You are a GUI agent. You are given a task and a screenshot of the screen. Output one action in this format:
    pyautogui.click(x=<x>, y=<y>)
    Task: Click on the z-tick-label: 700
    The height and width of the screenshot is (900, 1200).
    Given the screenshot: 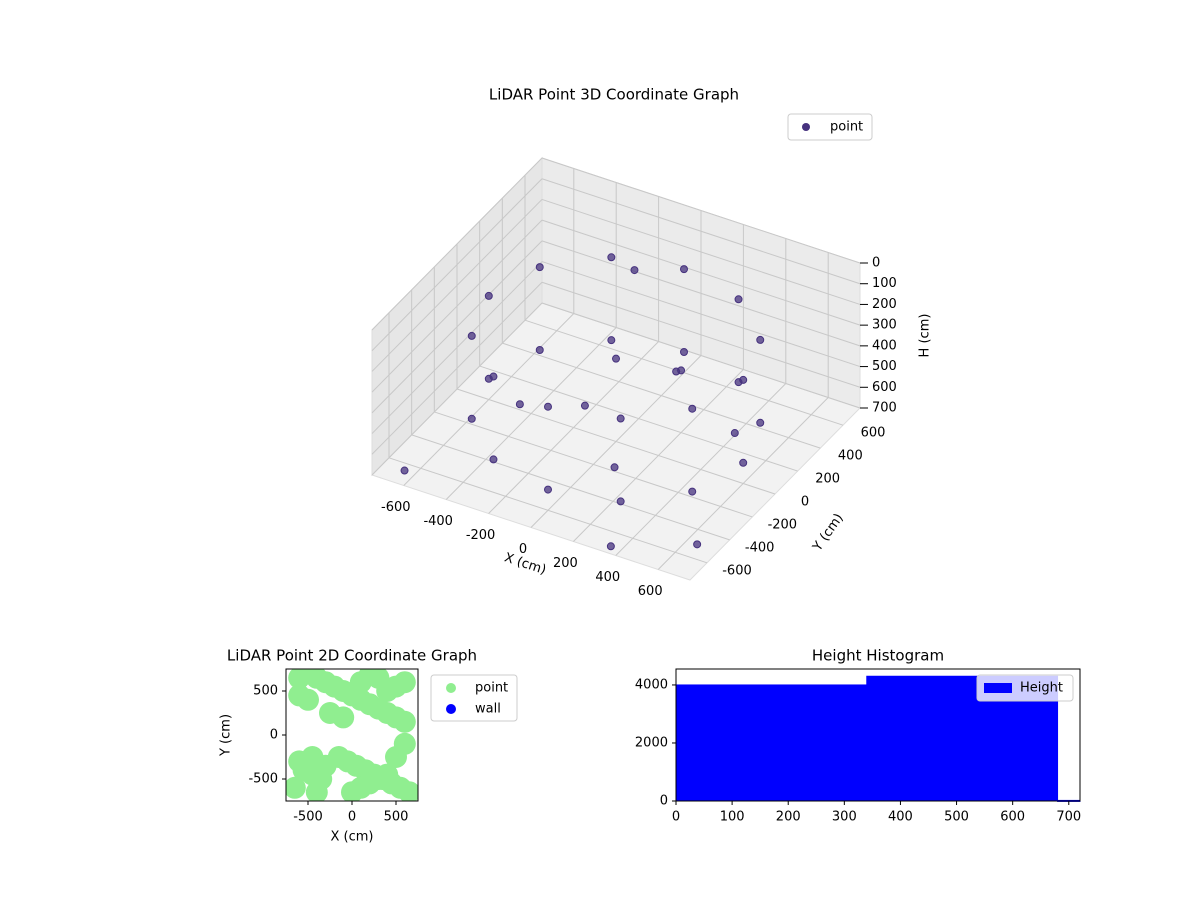 What is the action you would take?
    pyautogui.click(x=884, y=408)
    